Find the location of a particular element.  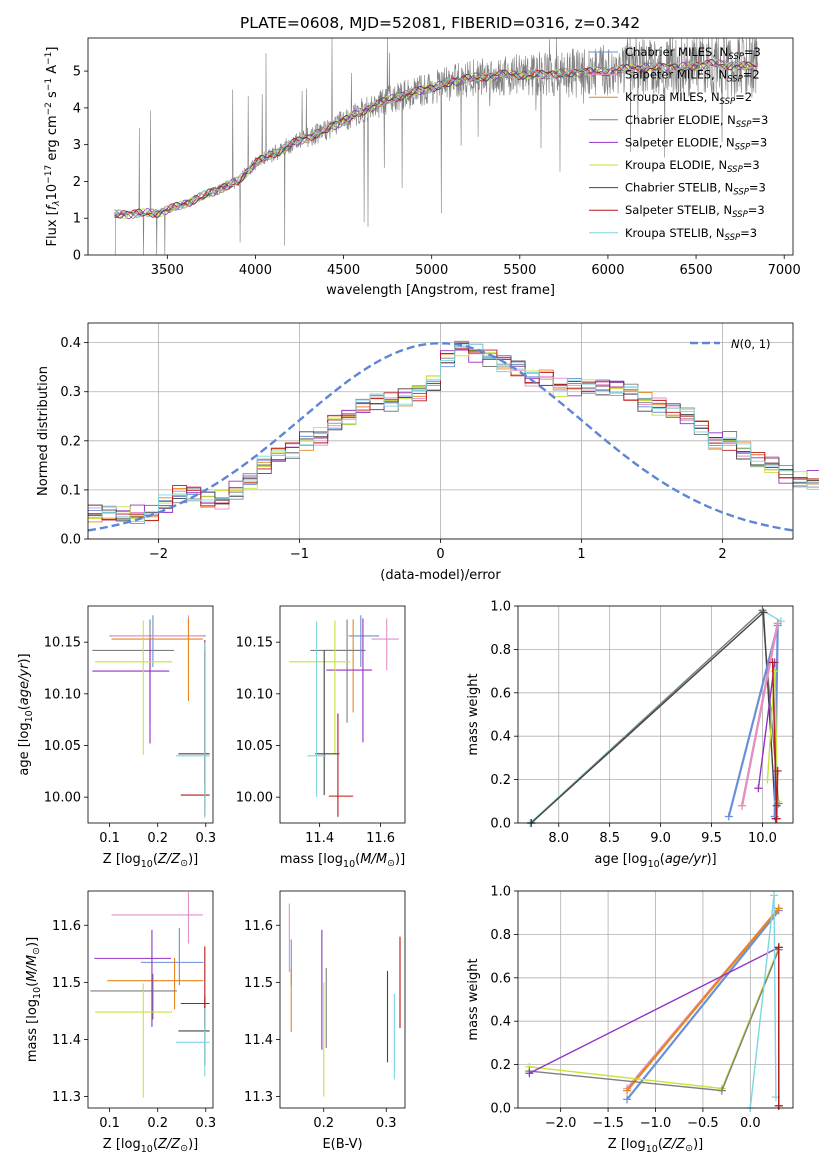

y-tick-label: 0.3 is located at coordinates (70, 392).